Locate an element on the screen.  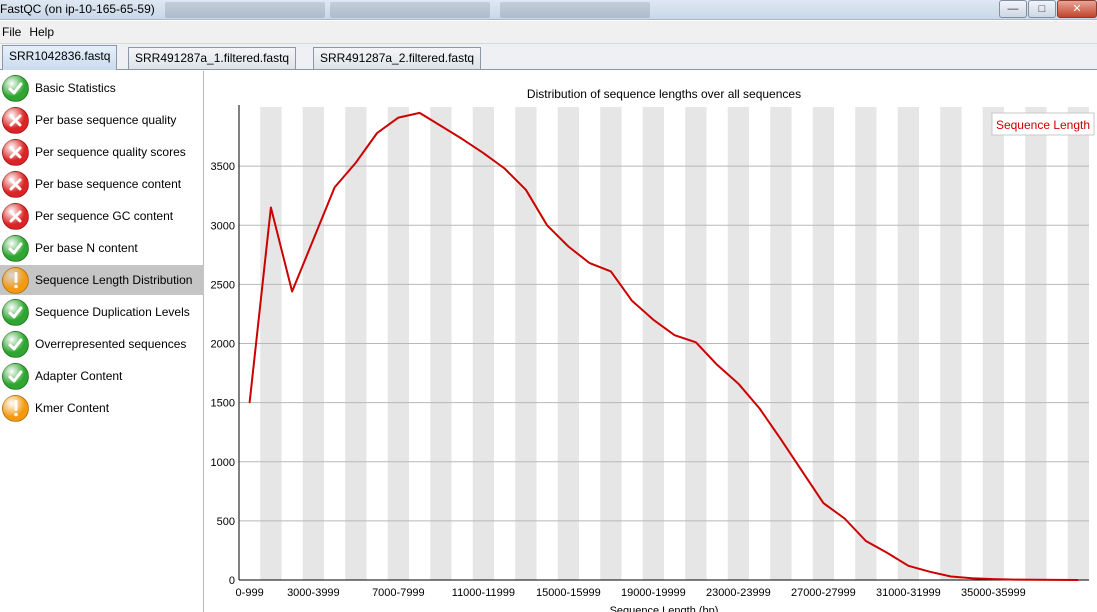
module-label: Per base sequence quality is located at coordinates (106, 120).